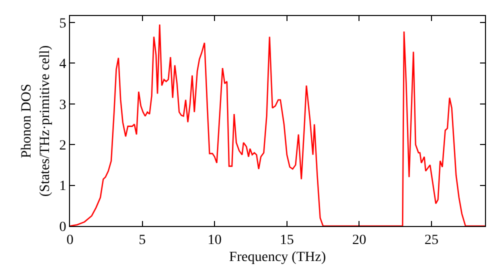  Describe the element at coordinates (142, 240) in the screenshot. I see `x-tick-label: 5` at that location.